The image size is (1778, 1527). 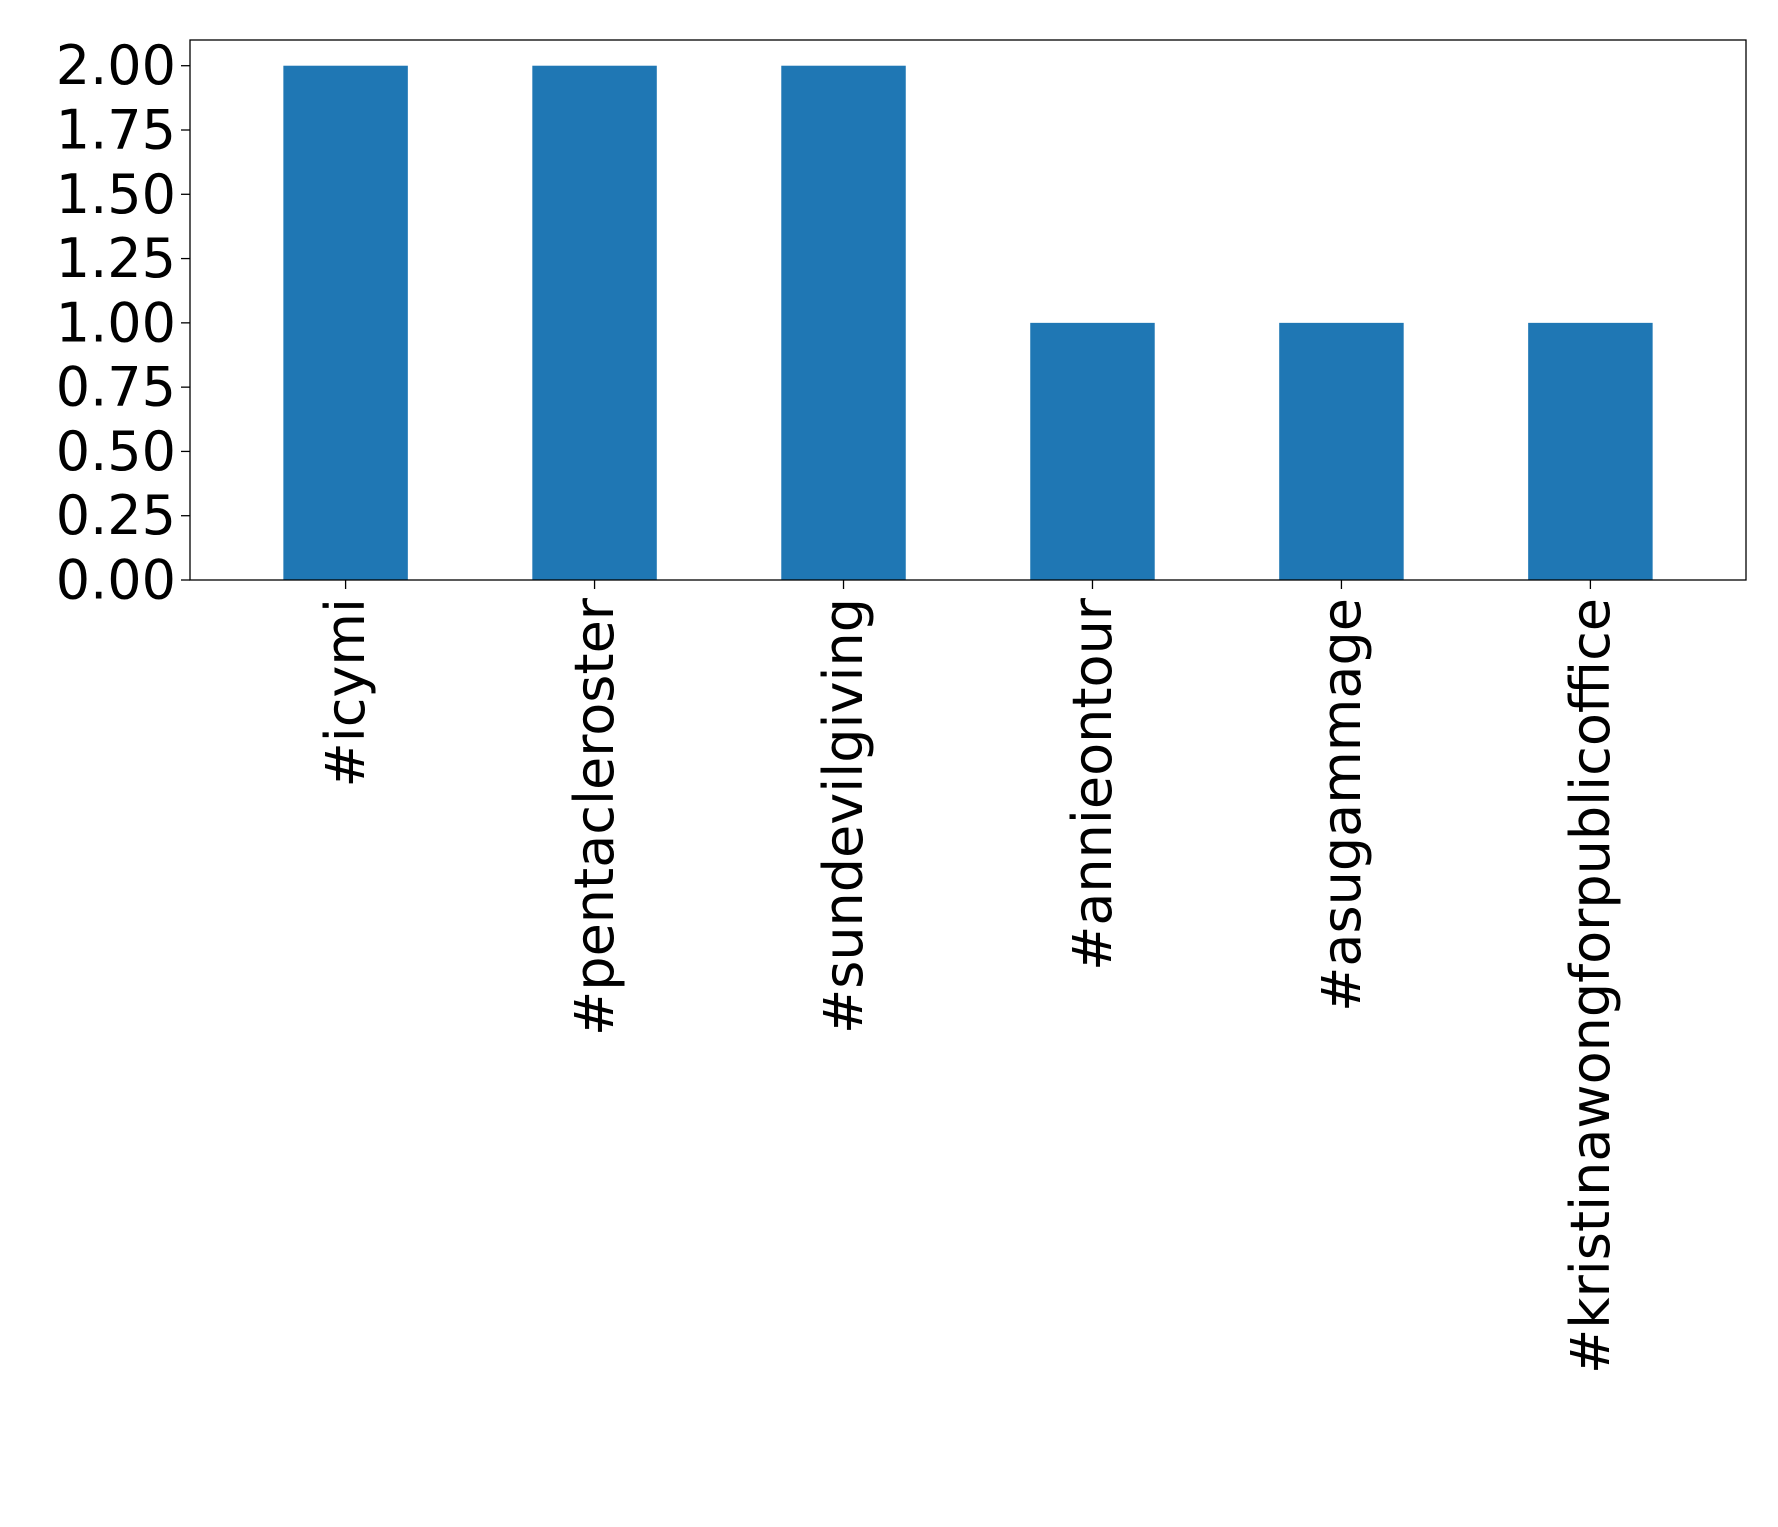 What do you see at coordinates (1092, 784) in the screenshot?
I see `x-tick-label-3: #annieontour` at bounding box center [1092, 784].